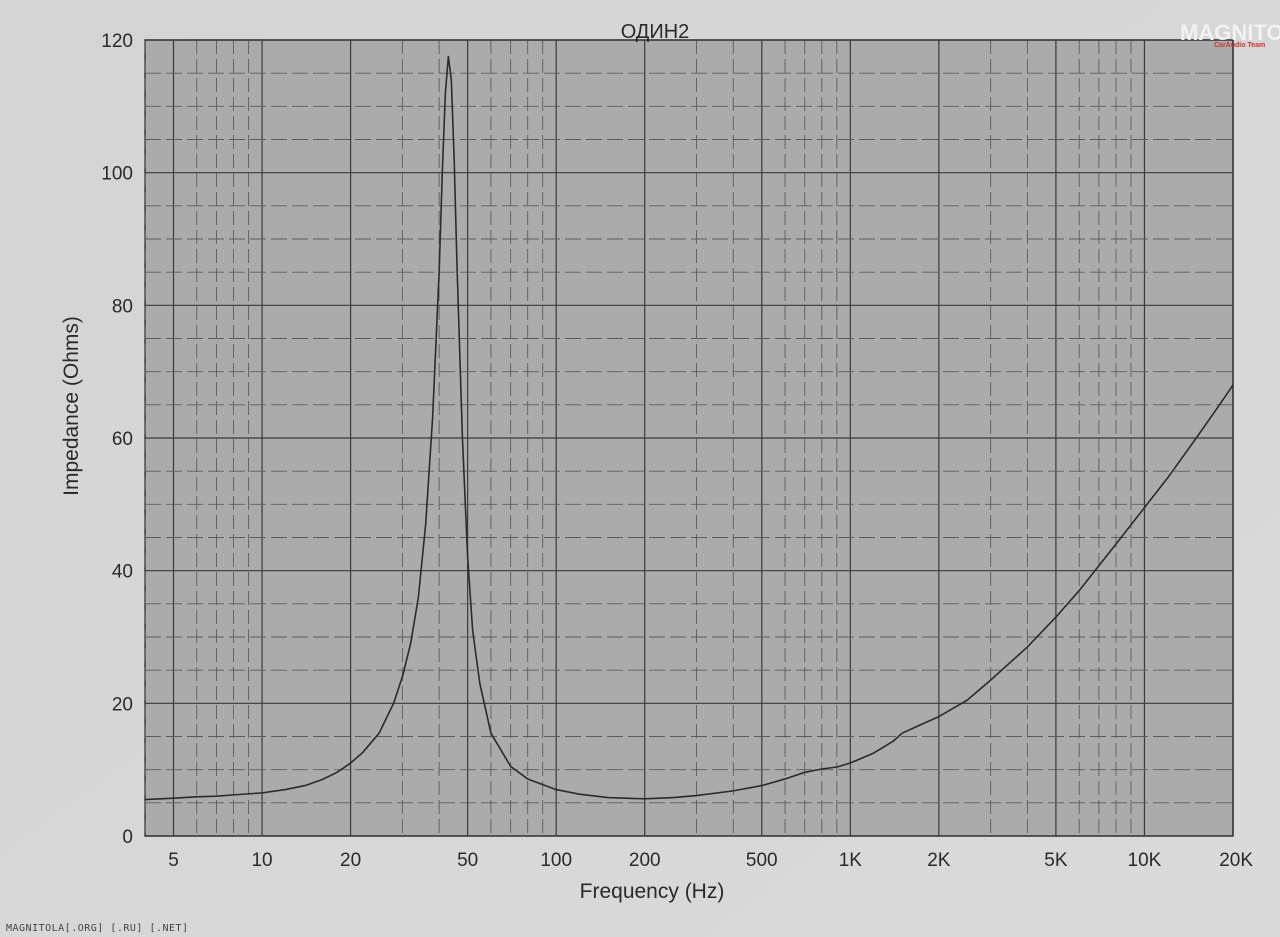 This screenshot has height=937, width=1280. What do you see at coordinates (122, 704) in the screenshot?
I see `y-tick-label: 20` at bounding box center [122, 704].